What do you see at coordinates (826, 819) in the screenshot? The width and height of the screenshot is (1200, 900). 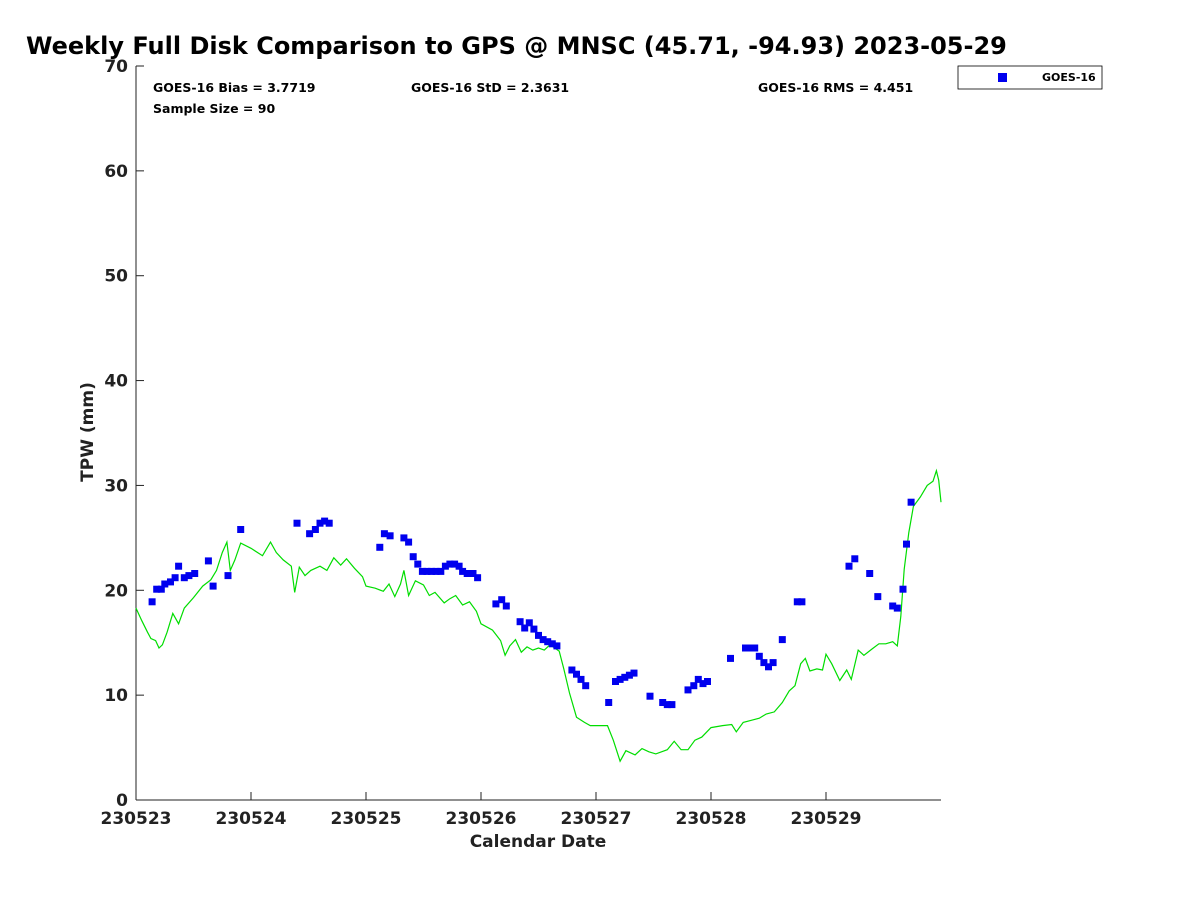 I see `x-tick-label: 230529` at bounding box center [826, 819].